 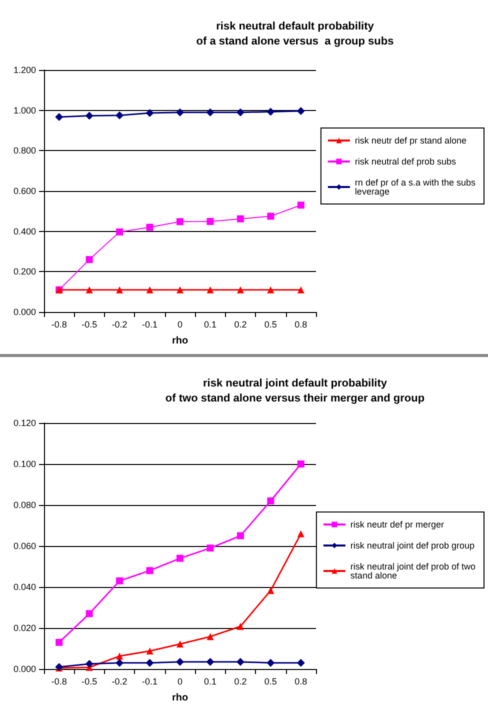 I want to click on chart-title: risk neutral default probability of a stand alone versus a group subs, so click(x=295, y=34).